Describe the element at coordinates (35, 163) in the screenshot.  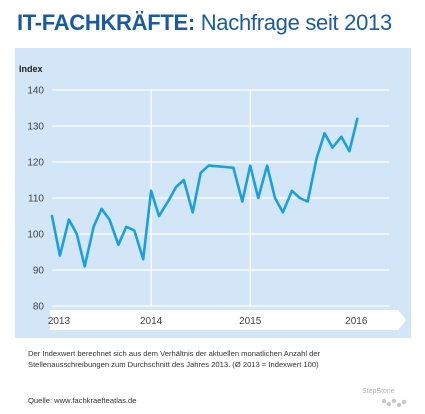
I see `y-tick-label: 120` at that location.